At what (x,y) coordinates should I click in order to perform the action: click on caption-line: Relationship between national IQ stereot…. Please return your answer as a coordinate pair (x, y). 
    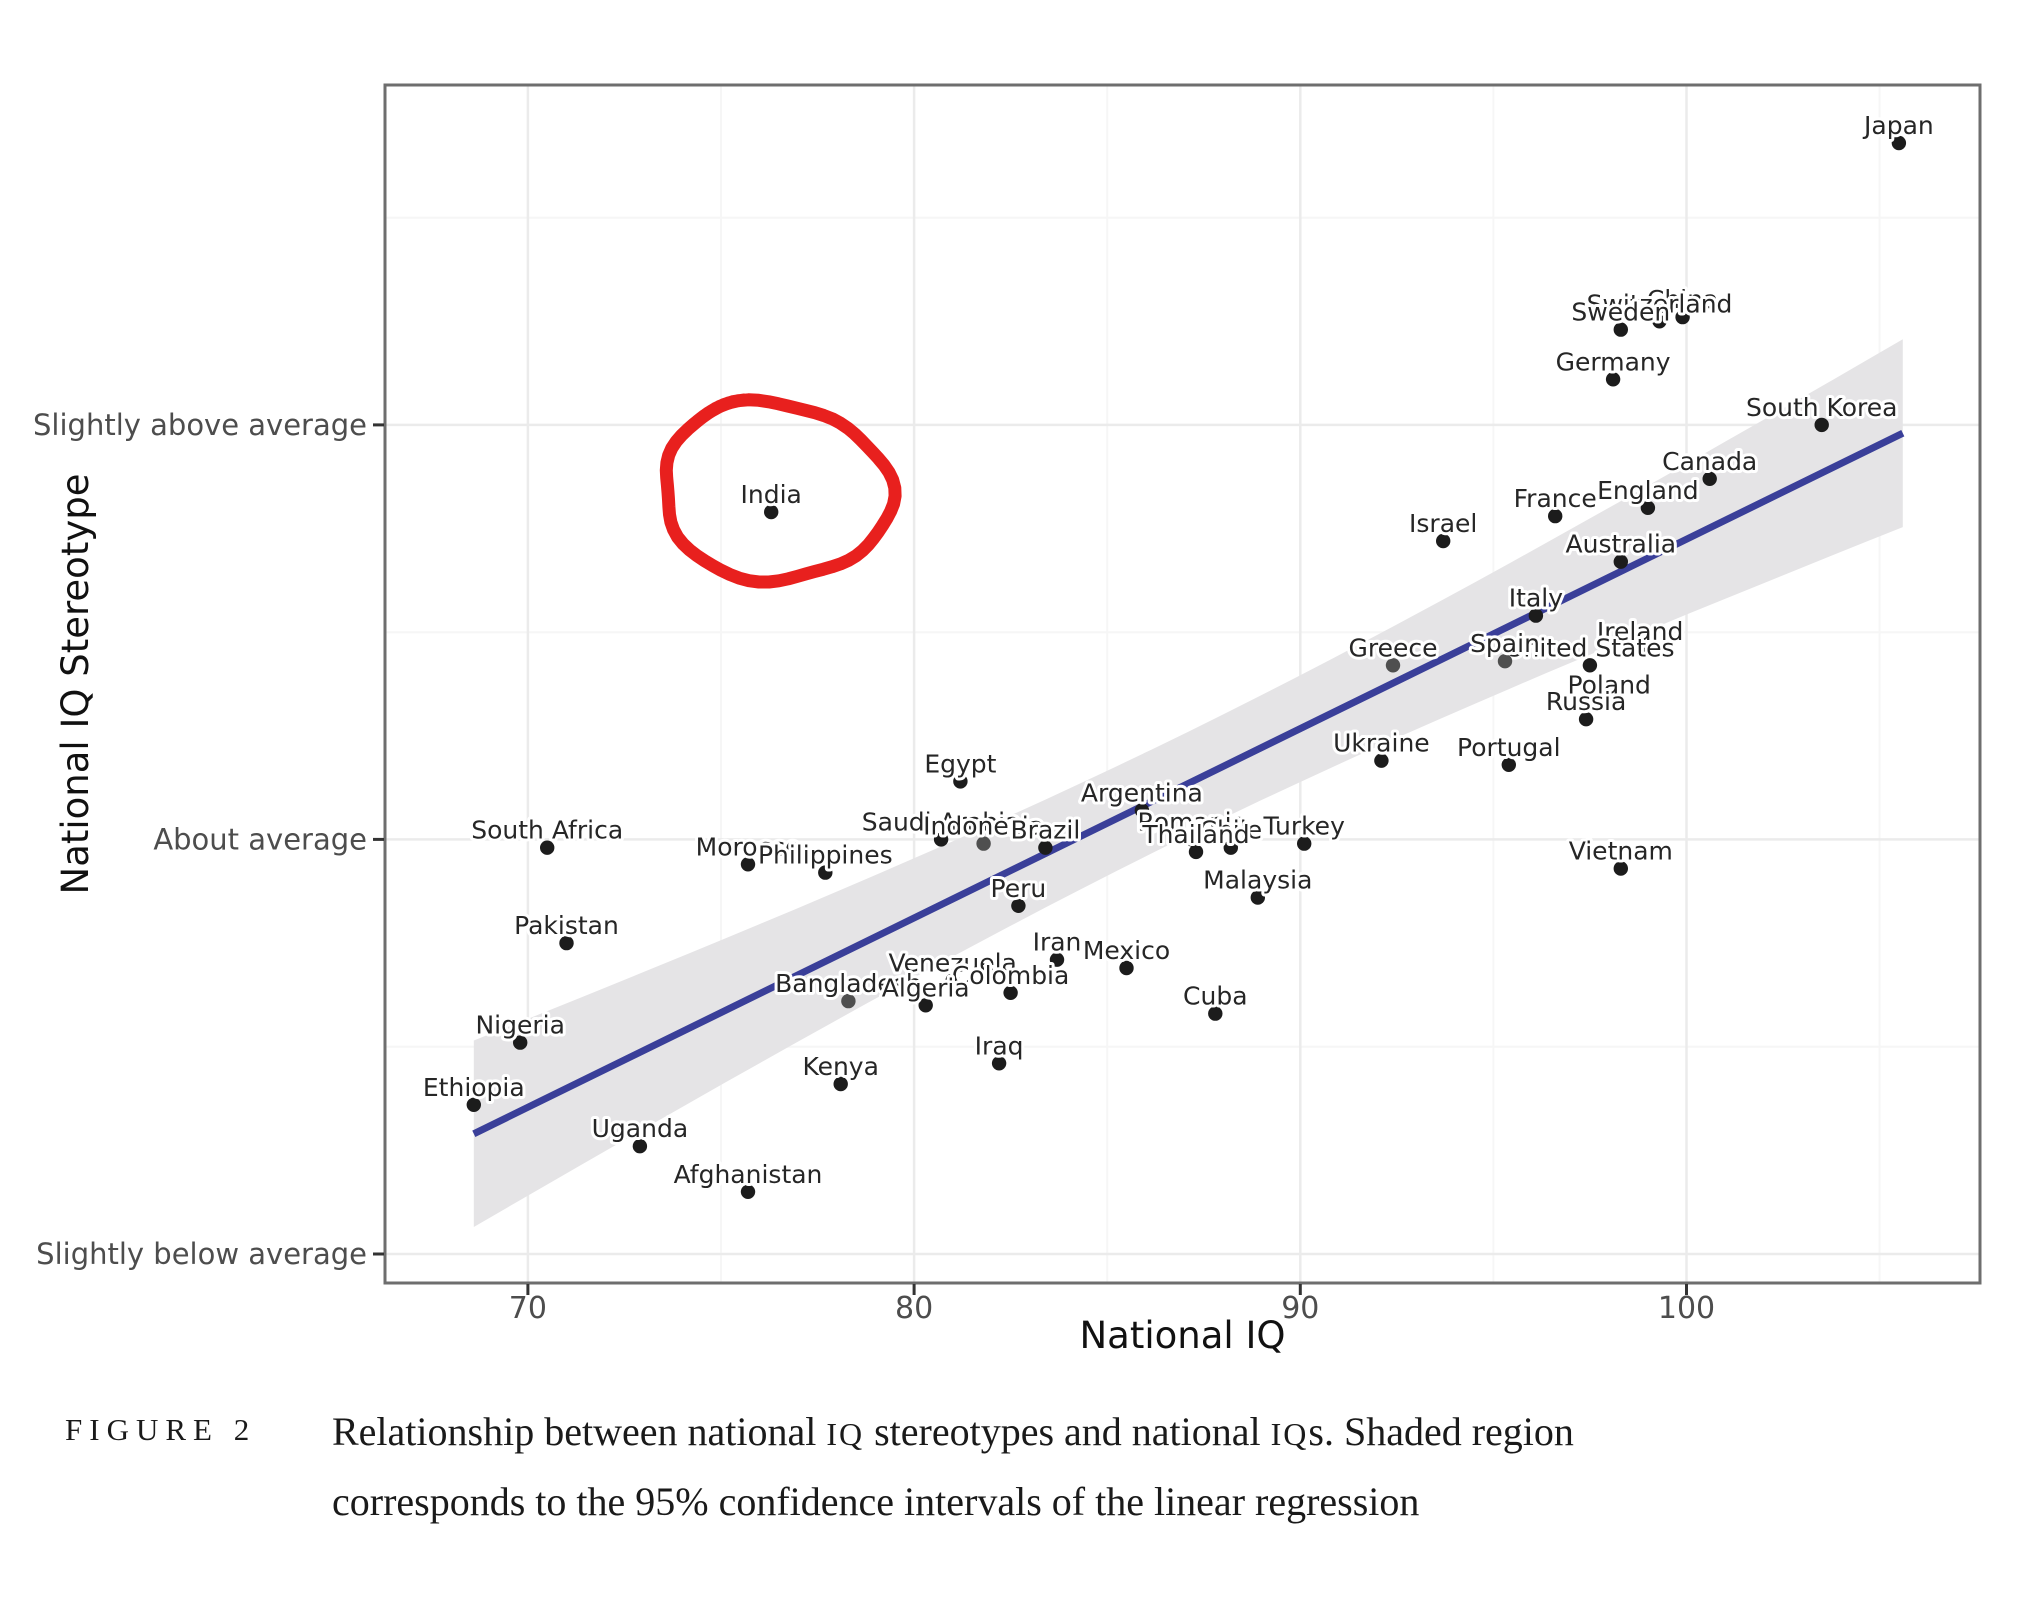
    Looking at the image, I should click on (953, 1431).